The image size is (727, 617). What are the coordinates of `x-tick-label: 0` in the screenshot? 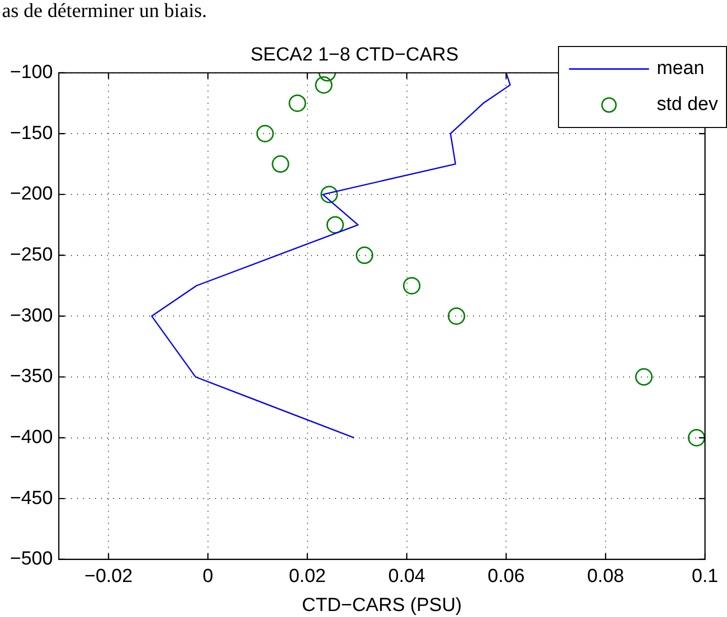 It's located at (208, 577).